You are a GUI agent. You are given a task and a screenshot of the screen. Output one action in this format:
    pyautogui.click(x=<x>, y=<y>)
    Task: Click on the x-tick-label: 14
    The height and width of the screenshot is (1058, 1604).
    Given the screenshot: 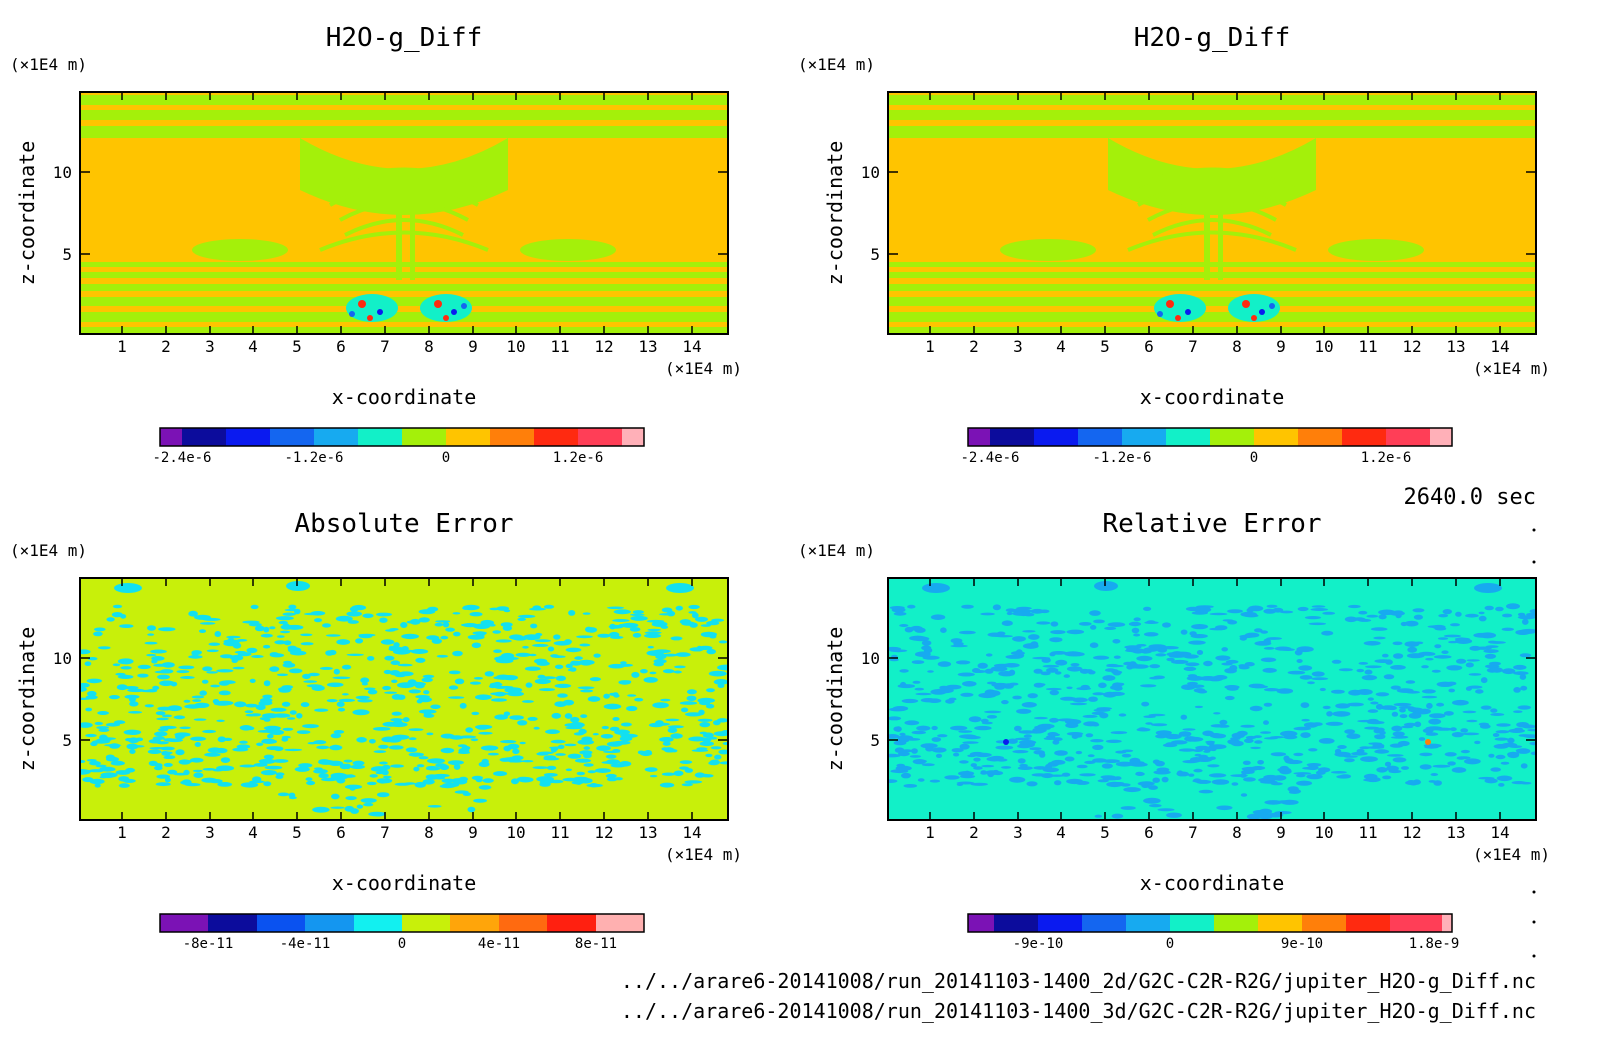 What is the action you would take?
    pyautogui.click(x=691, y=346)
    